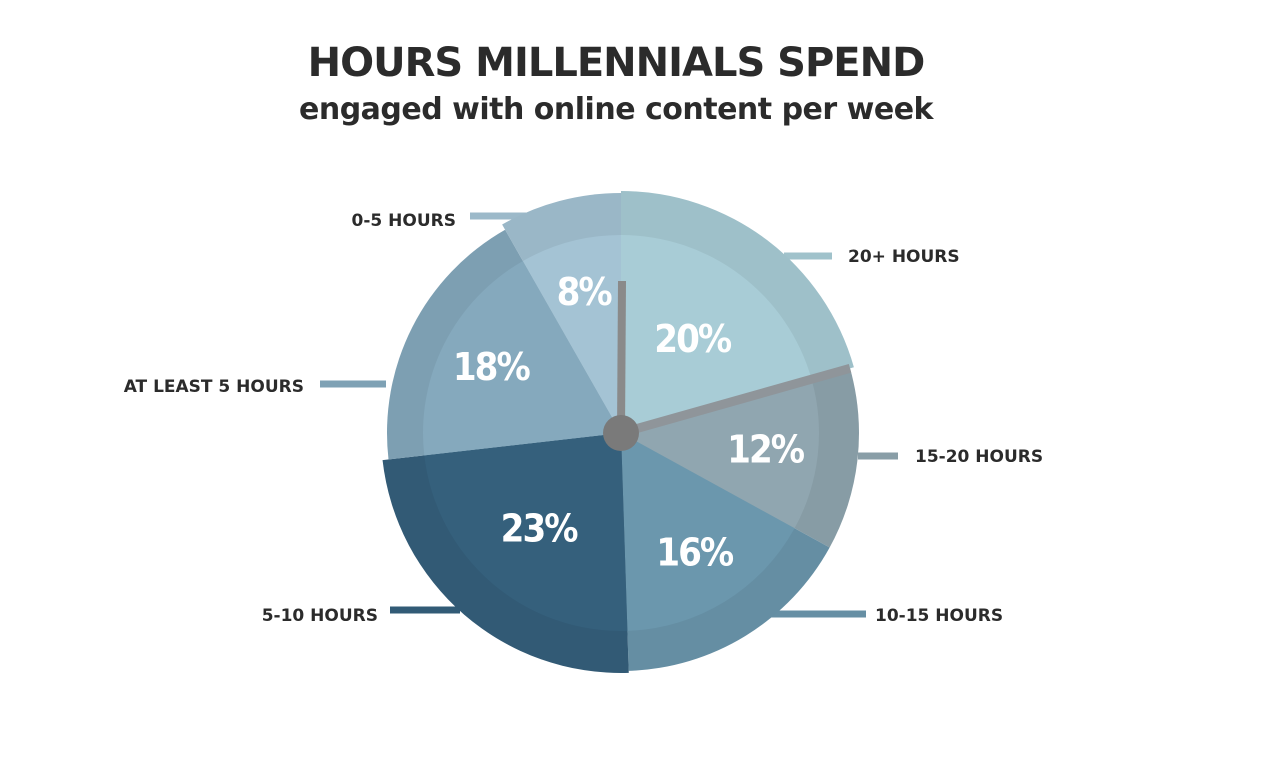 The height and width of the screenshot is (764, 1266). What do you see at coordinates (320, 616) in the screenshot?
I see `slice-category-label: 5-10 HOURS` at bounding box center [320, 616].